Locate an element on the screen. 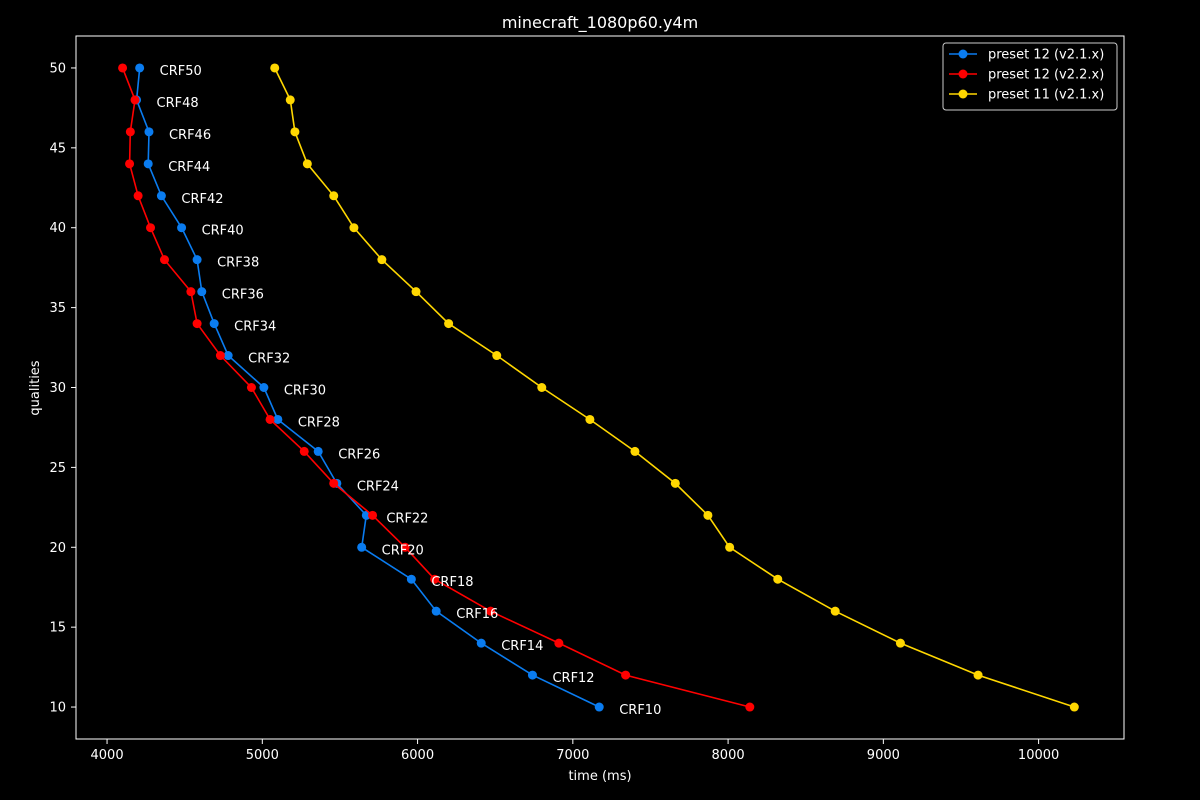 Image resolution: width=1200 pixels, height=800 pixels. crf-label: CRF20 is located at coordinates (403, 550).